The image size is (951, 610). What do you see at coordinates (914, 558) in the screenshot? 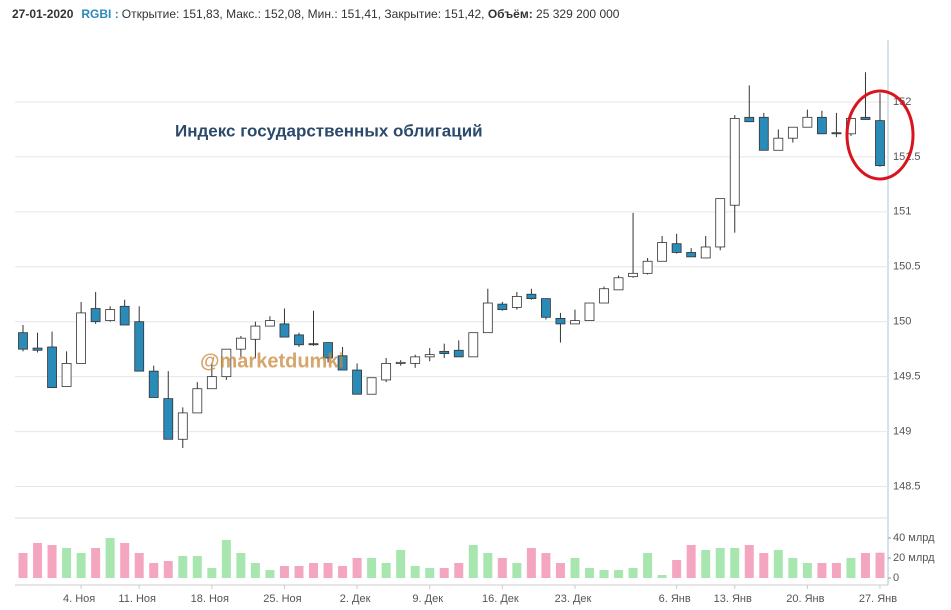
I see `volume-tick-label: 20 млрд` at bounding box center [914, 558].